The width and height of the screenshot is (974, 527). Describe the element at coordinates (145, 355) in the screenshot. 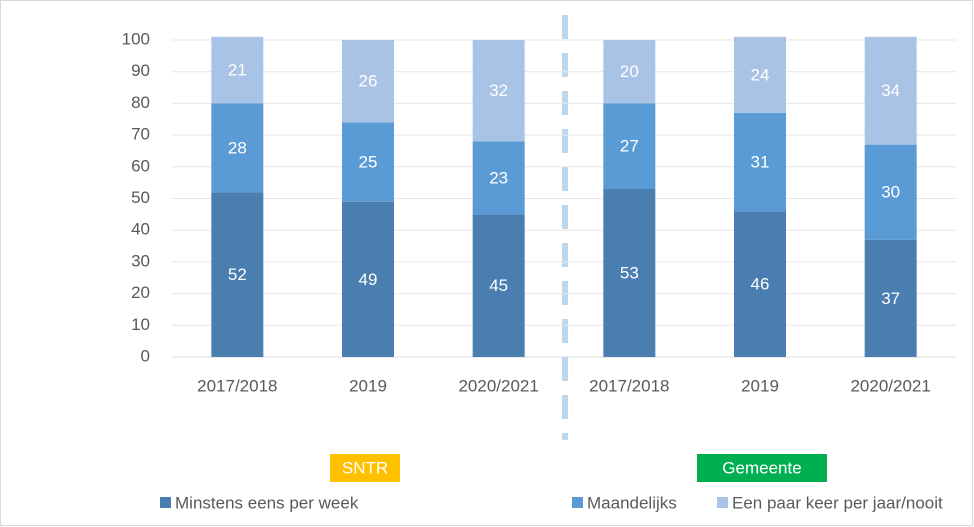

I see `y-tick-label: 0` at that location.